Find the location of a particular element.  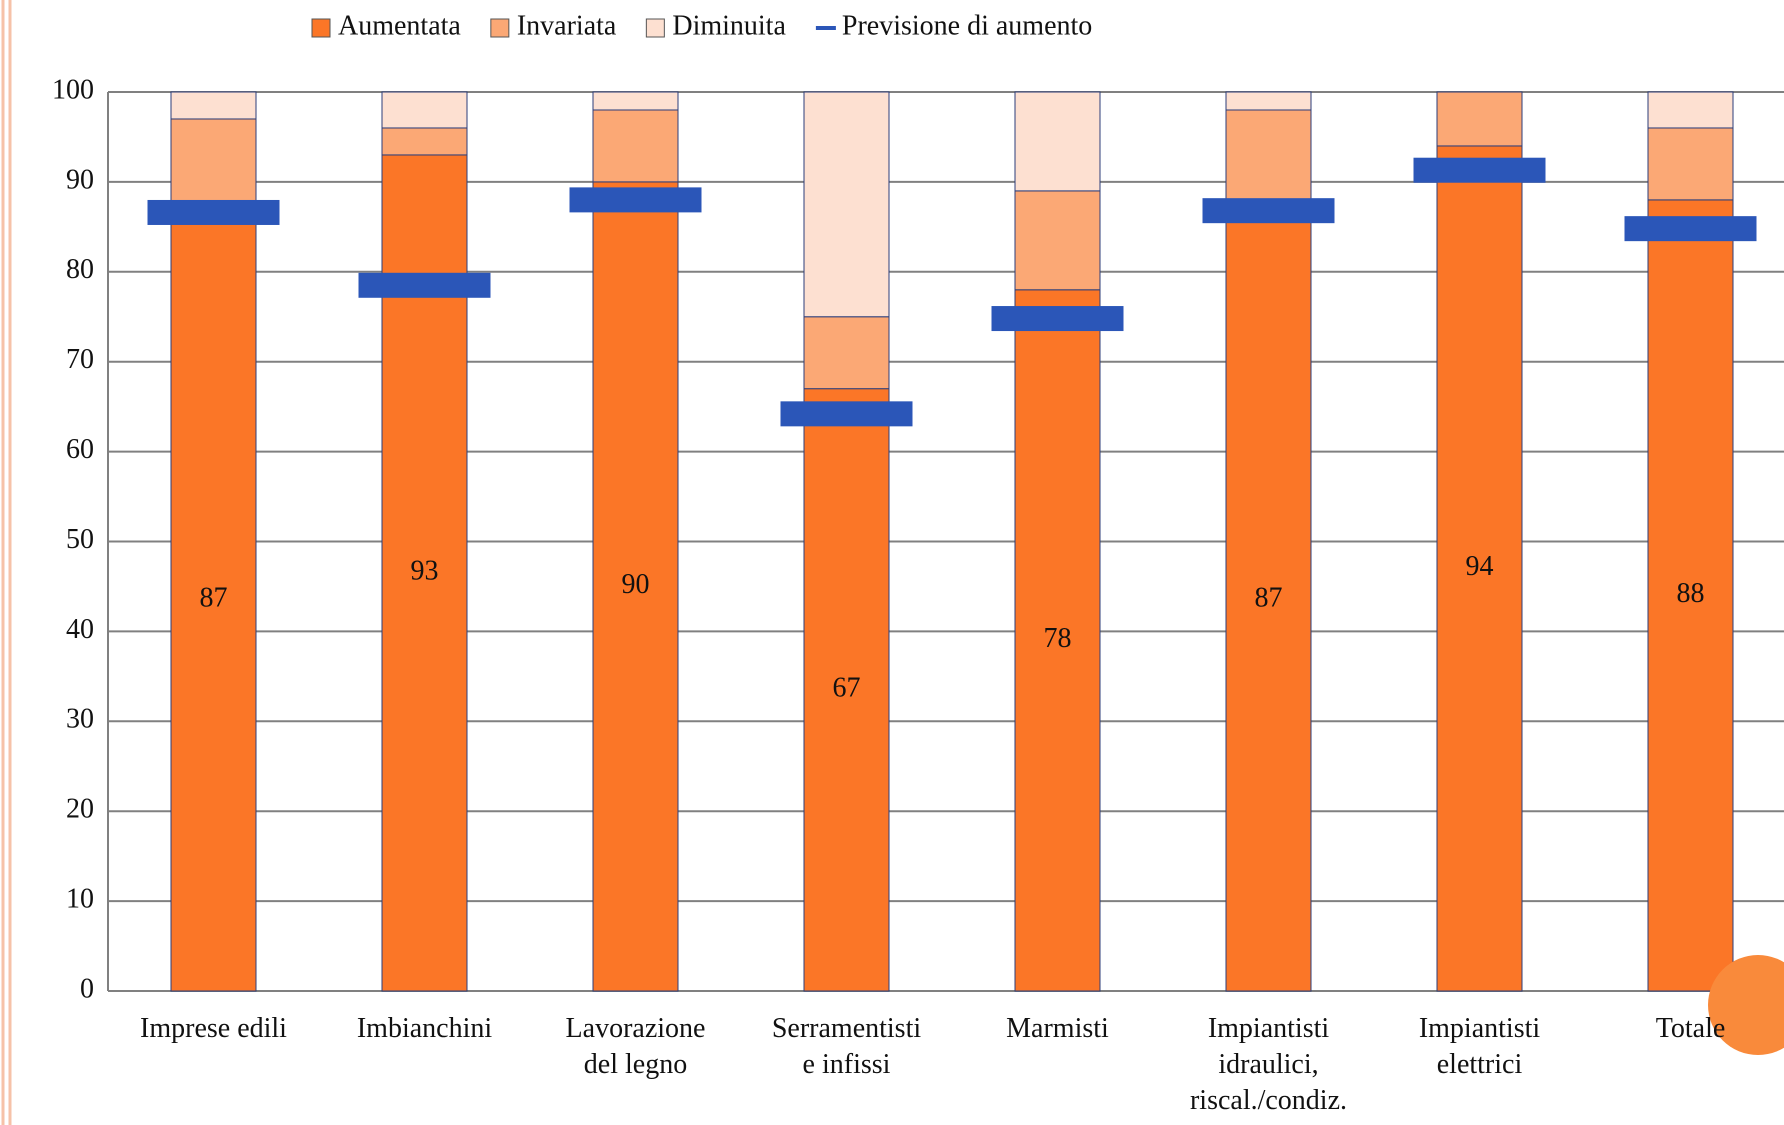

y-tick-label: 40 is located at coordinates (80, 629).